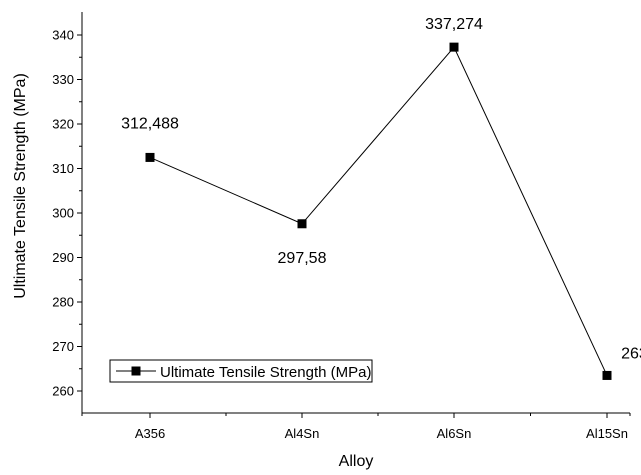  Describe the element at coordinates (20, 186) in the screenshot. I see `y-axis-title: Ultimate Tensile Strength (MPa)` at that location.